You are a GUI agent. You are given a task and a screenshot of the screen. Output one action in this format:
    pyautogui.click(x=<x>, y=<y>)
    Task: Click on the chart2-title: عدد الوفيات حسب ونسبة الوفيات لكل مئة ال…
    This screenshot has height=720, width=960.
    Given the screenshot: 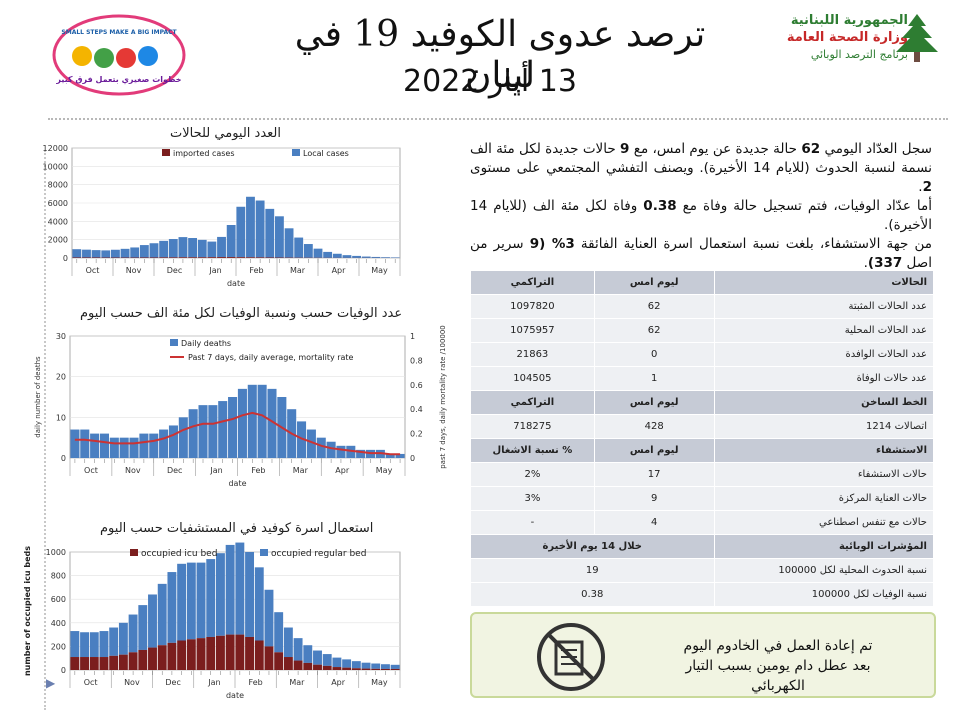 What is the action you would take?
    pyautogui.click(x=241, y=313)
    